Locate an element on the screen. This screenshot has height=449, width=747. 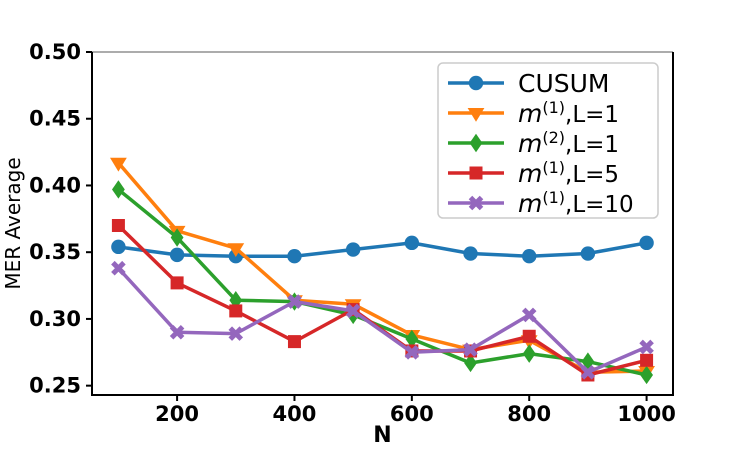
x-tick-label: 600 is located at coordinates (412, 414).